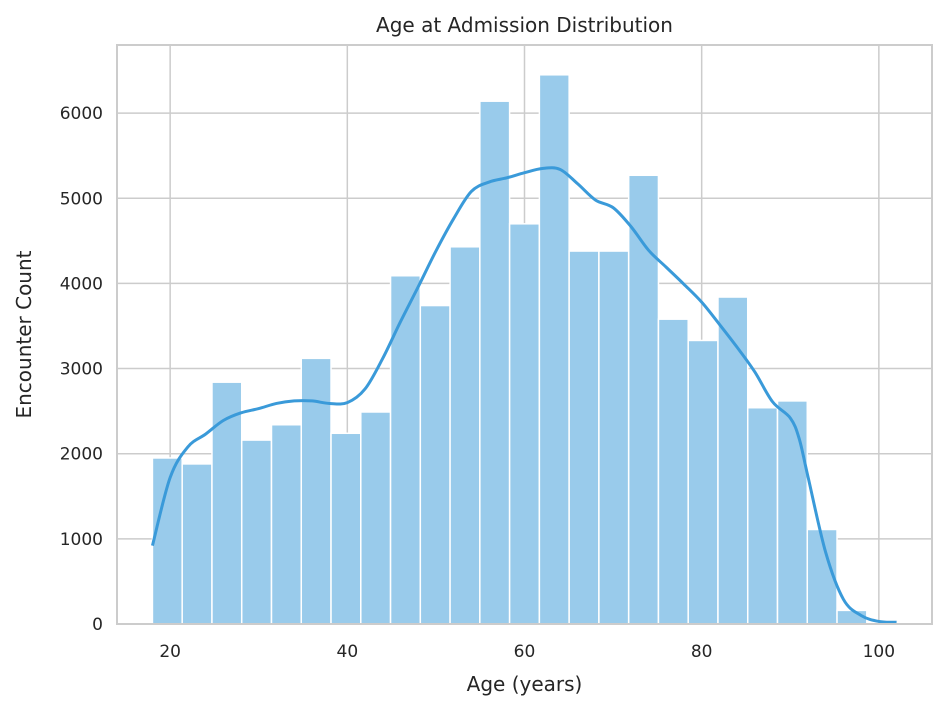 The width and height of the screenshot is (945, 709). Describe the element at coordinates (97, 625) in the screenshot. I see `y-tick-label-0: 0` at that location.